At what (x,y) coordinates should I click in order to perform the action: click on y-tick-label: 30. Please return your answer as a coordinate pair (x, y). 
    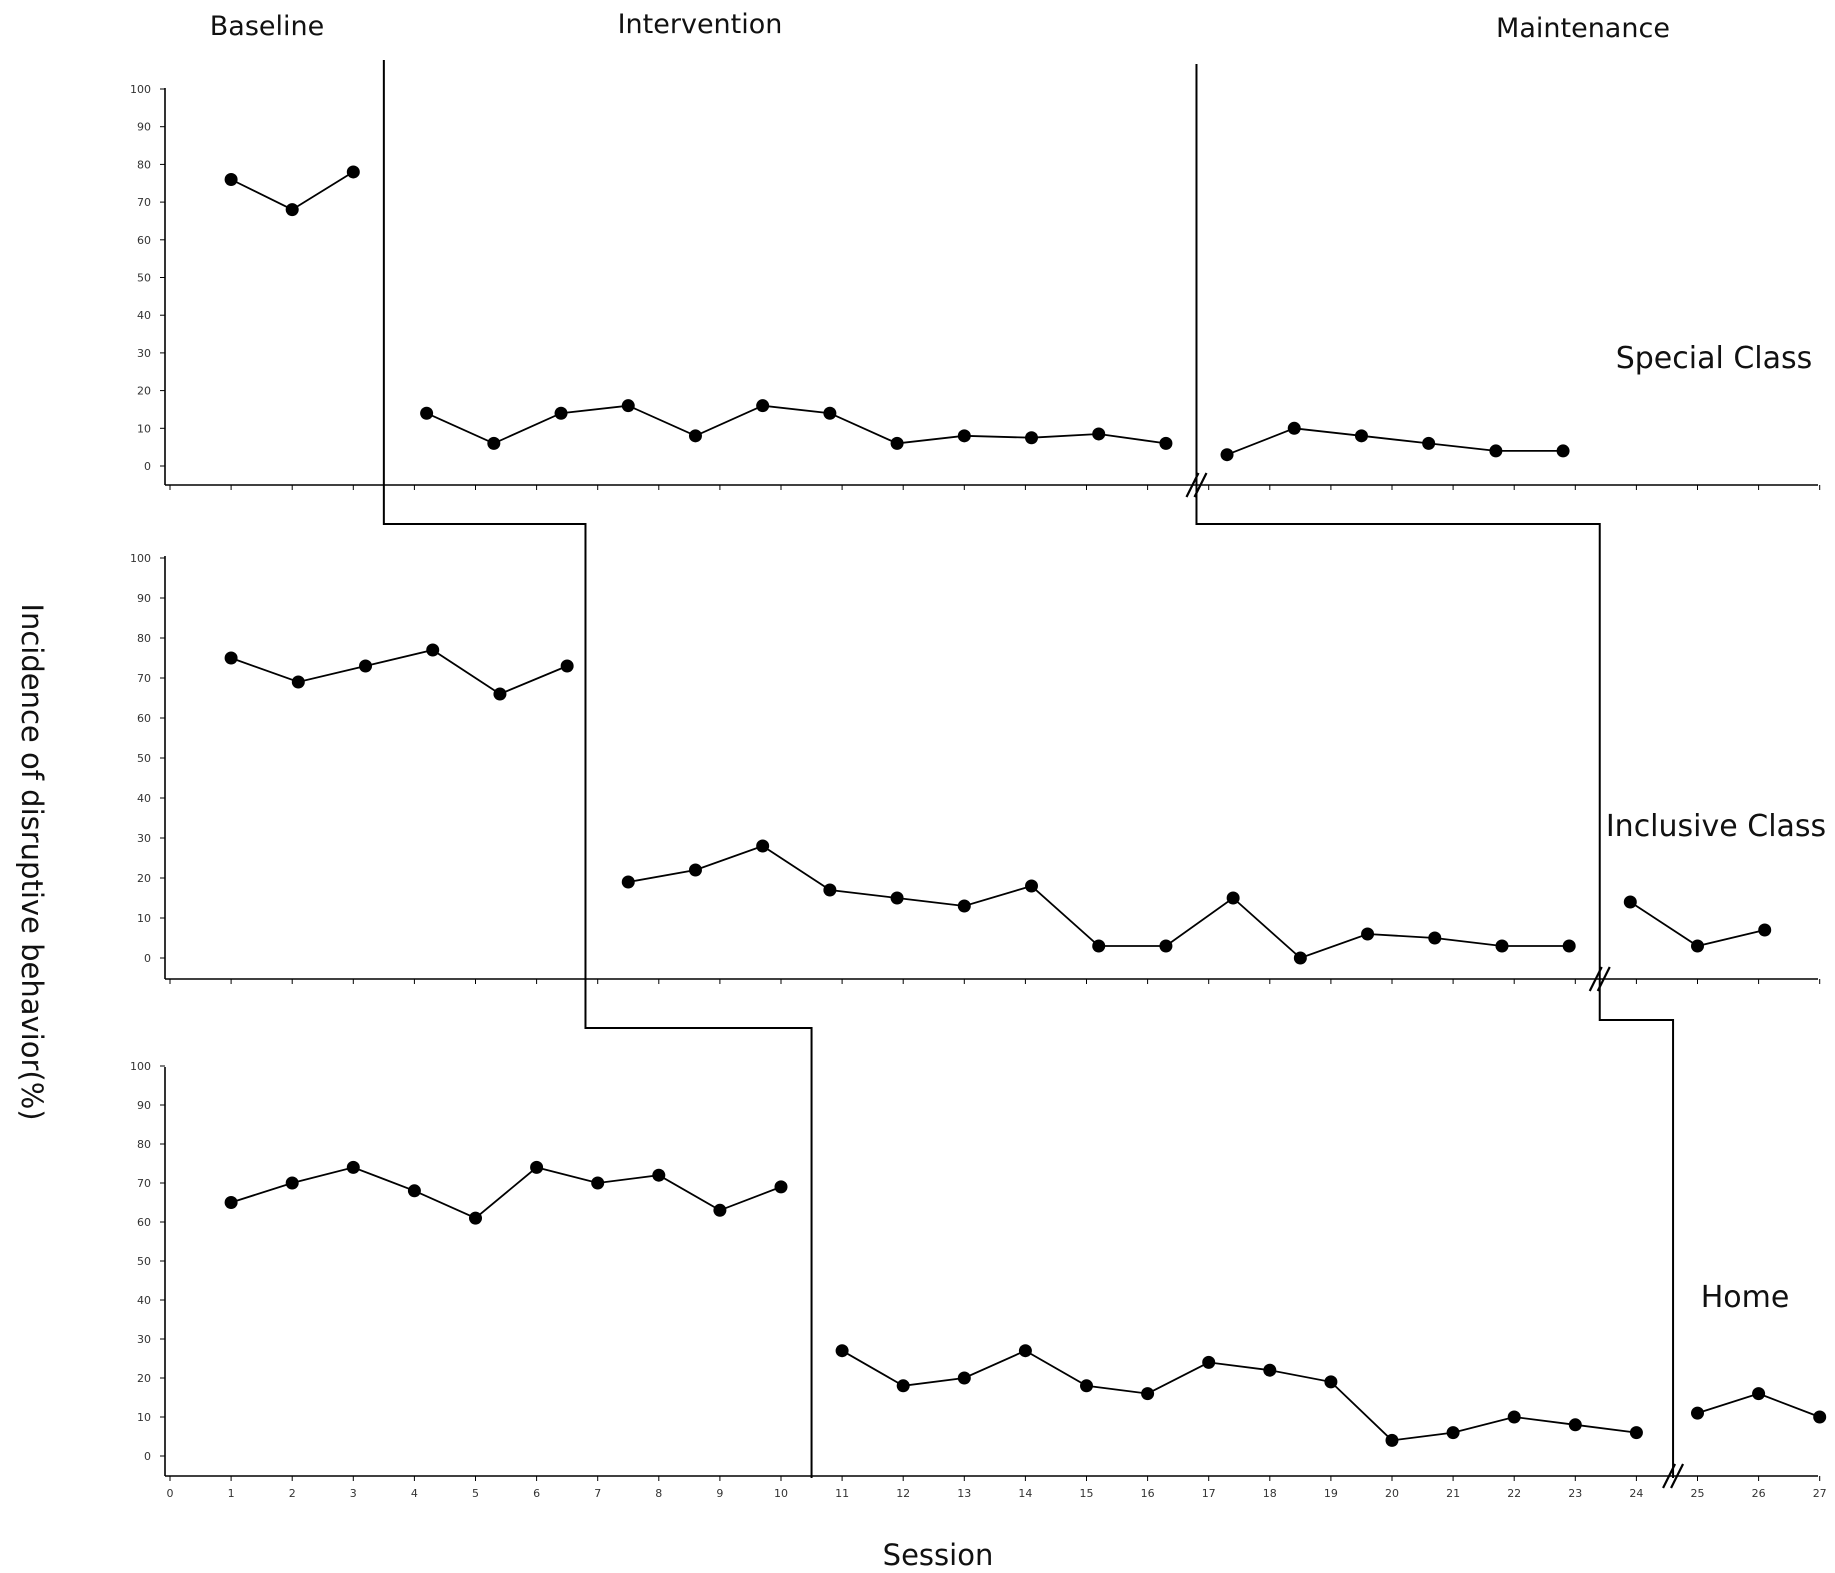
    Looking at the image, I should click on (144, 1339).